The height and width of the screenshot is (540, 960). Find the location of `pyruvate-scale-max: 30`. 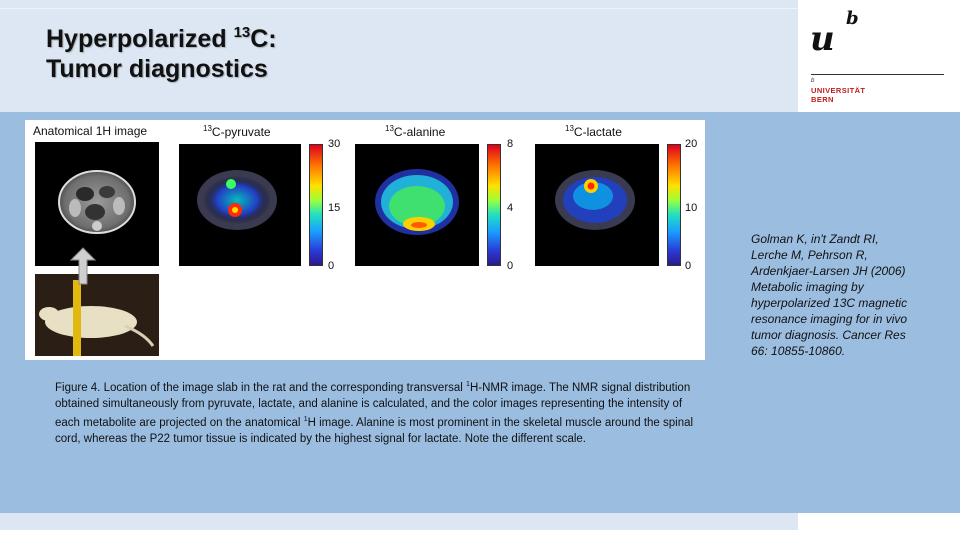

pyruvate-scale-max: 30 is located at coordinates (334, 144).